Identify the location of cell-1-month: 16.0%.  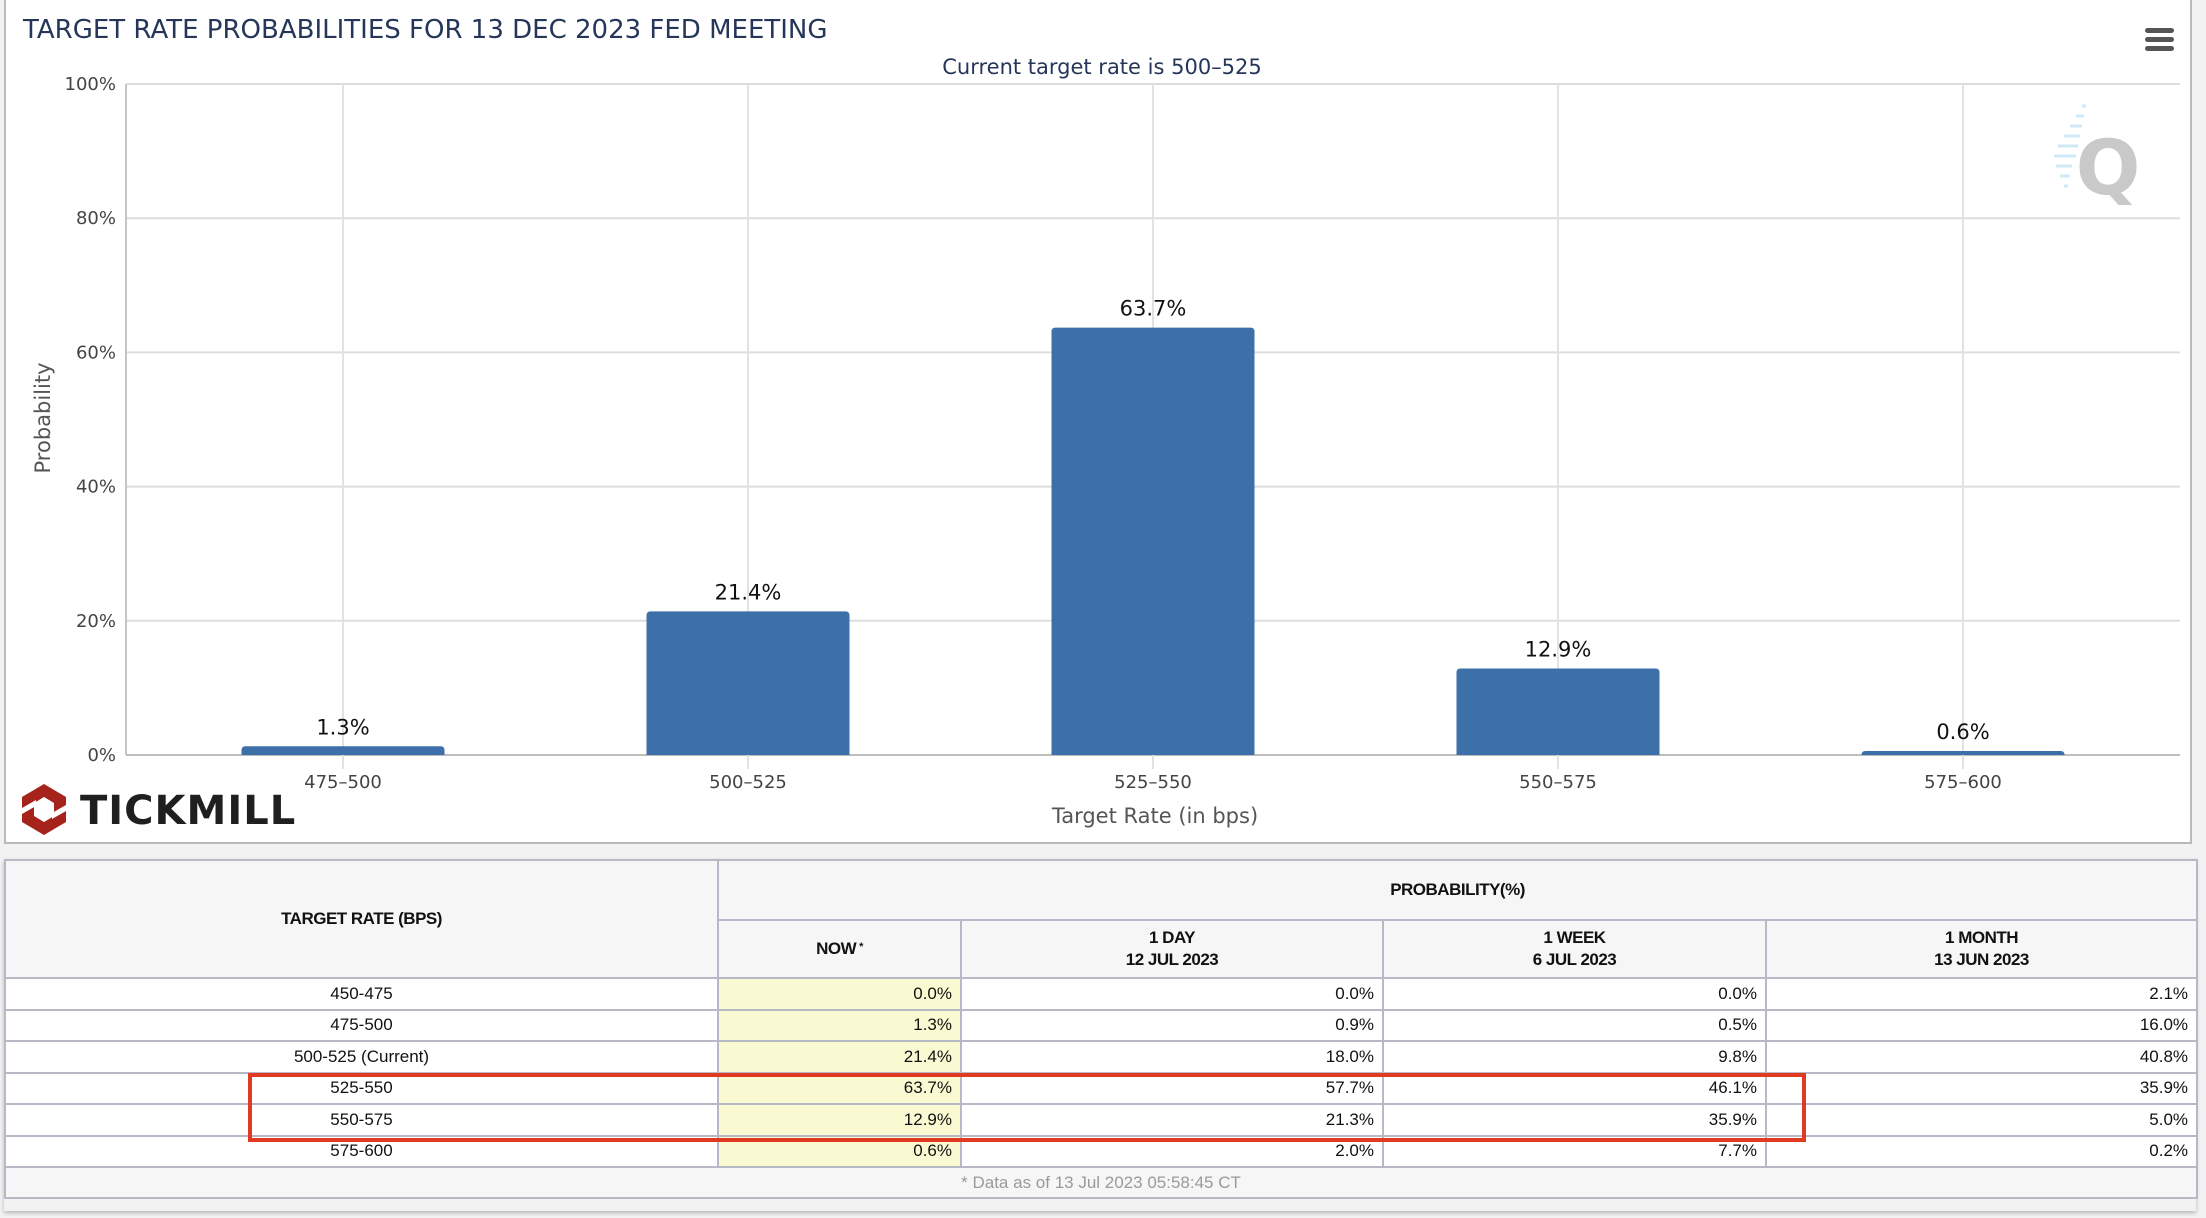
(1981, 1025).